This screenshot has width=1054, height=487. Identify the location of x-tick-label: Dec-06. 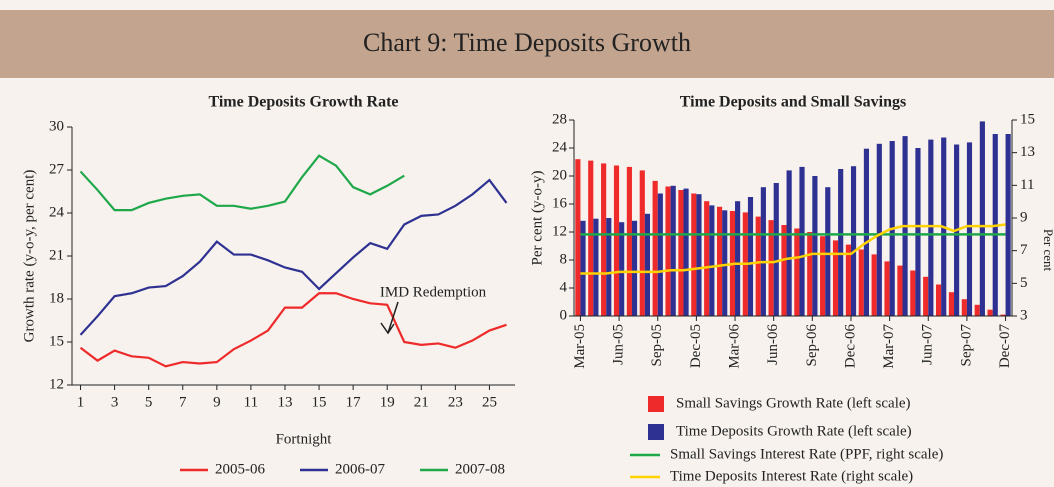
(850, 346).